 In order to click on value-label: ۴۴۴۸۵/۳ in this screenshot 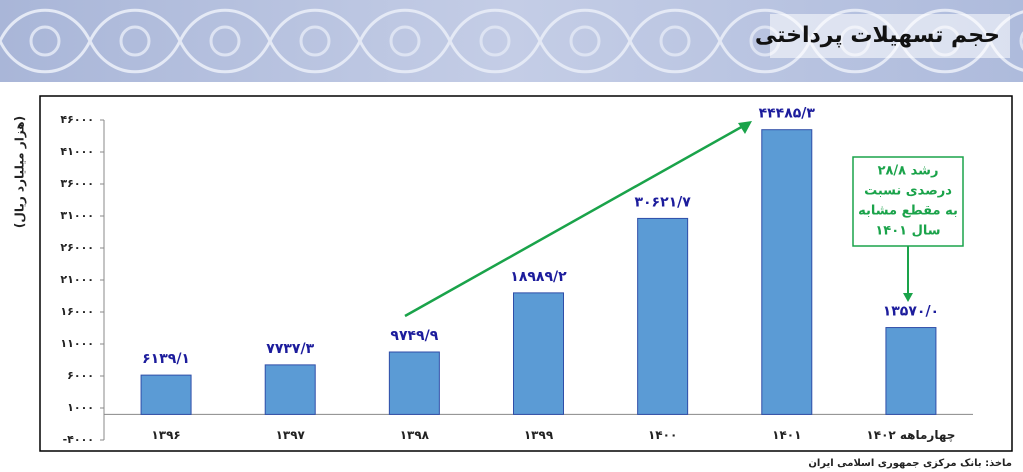, I will do `click(787, 114)`.